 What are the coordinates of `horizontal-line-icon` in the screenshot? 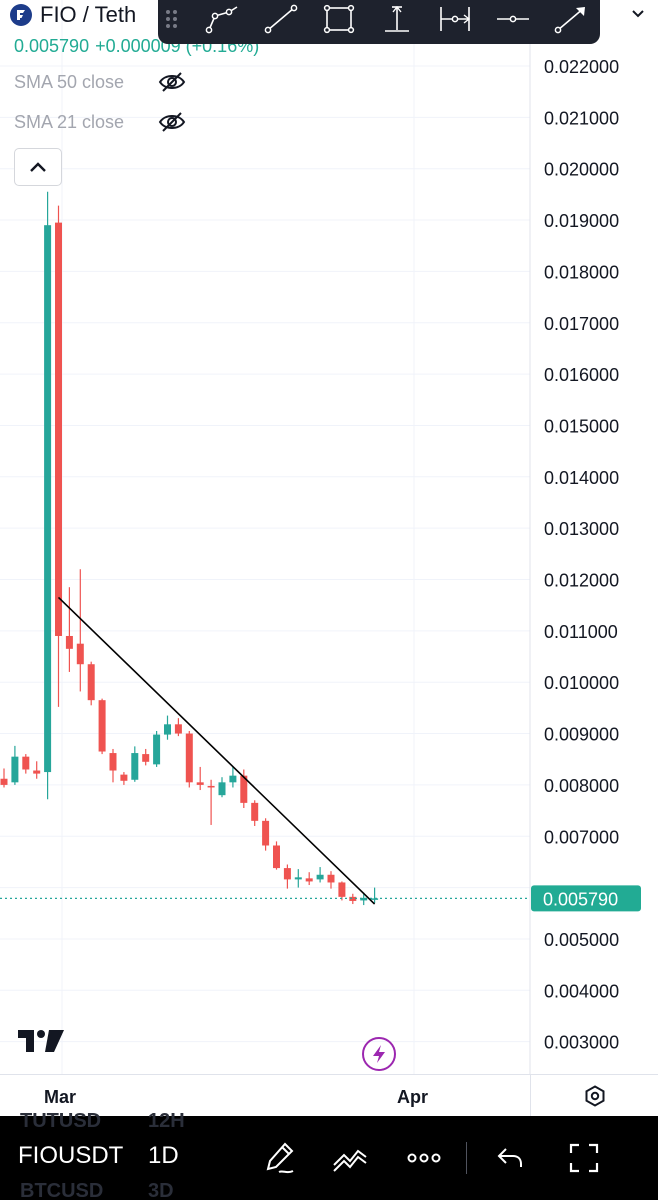 It's located at (513, 19).